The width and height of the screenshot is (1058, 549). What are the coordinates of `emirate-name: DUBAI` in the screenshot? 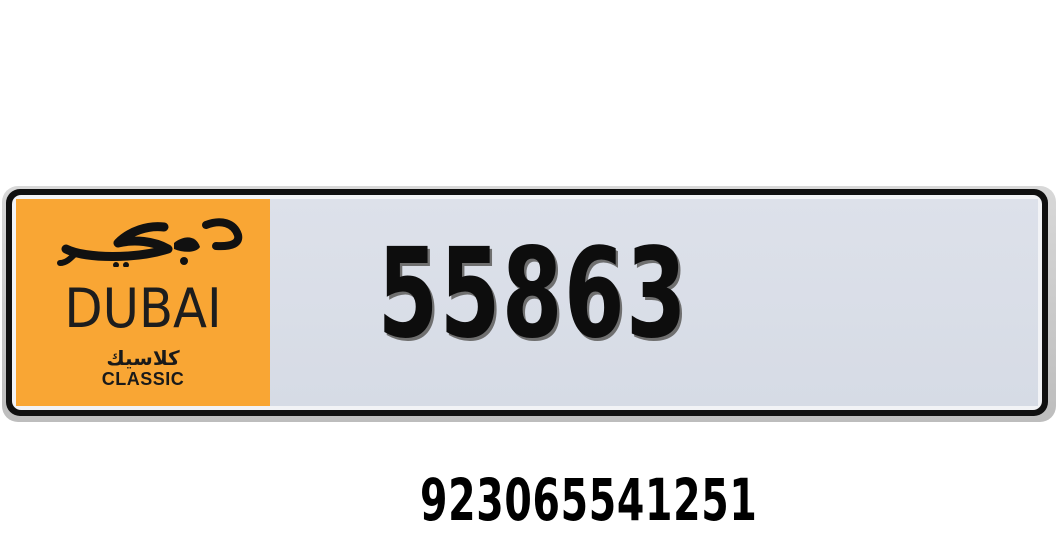 It's located at (143, 308).